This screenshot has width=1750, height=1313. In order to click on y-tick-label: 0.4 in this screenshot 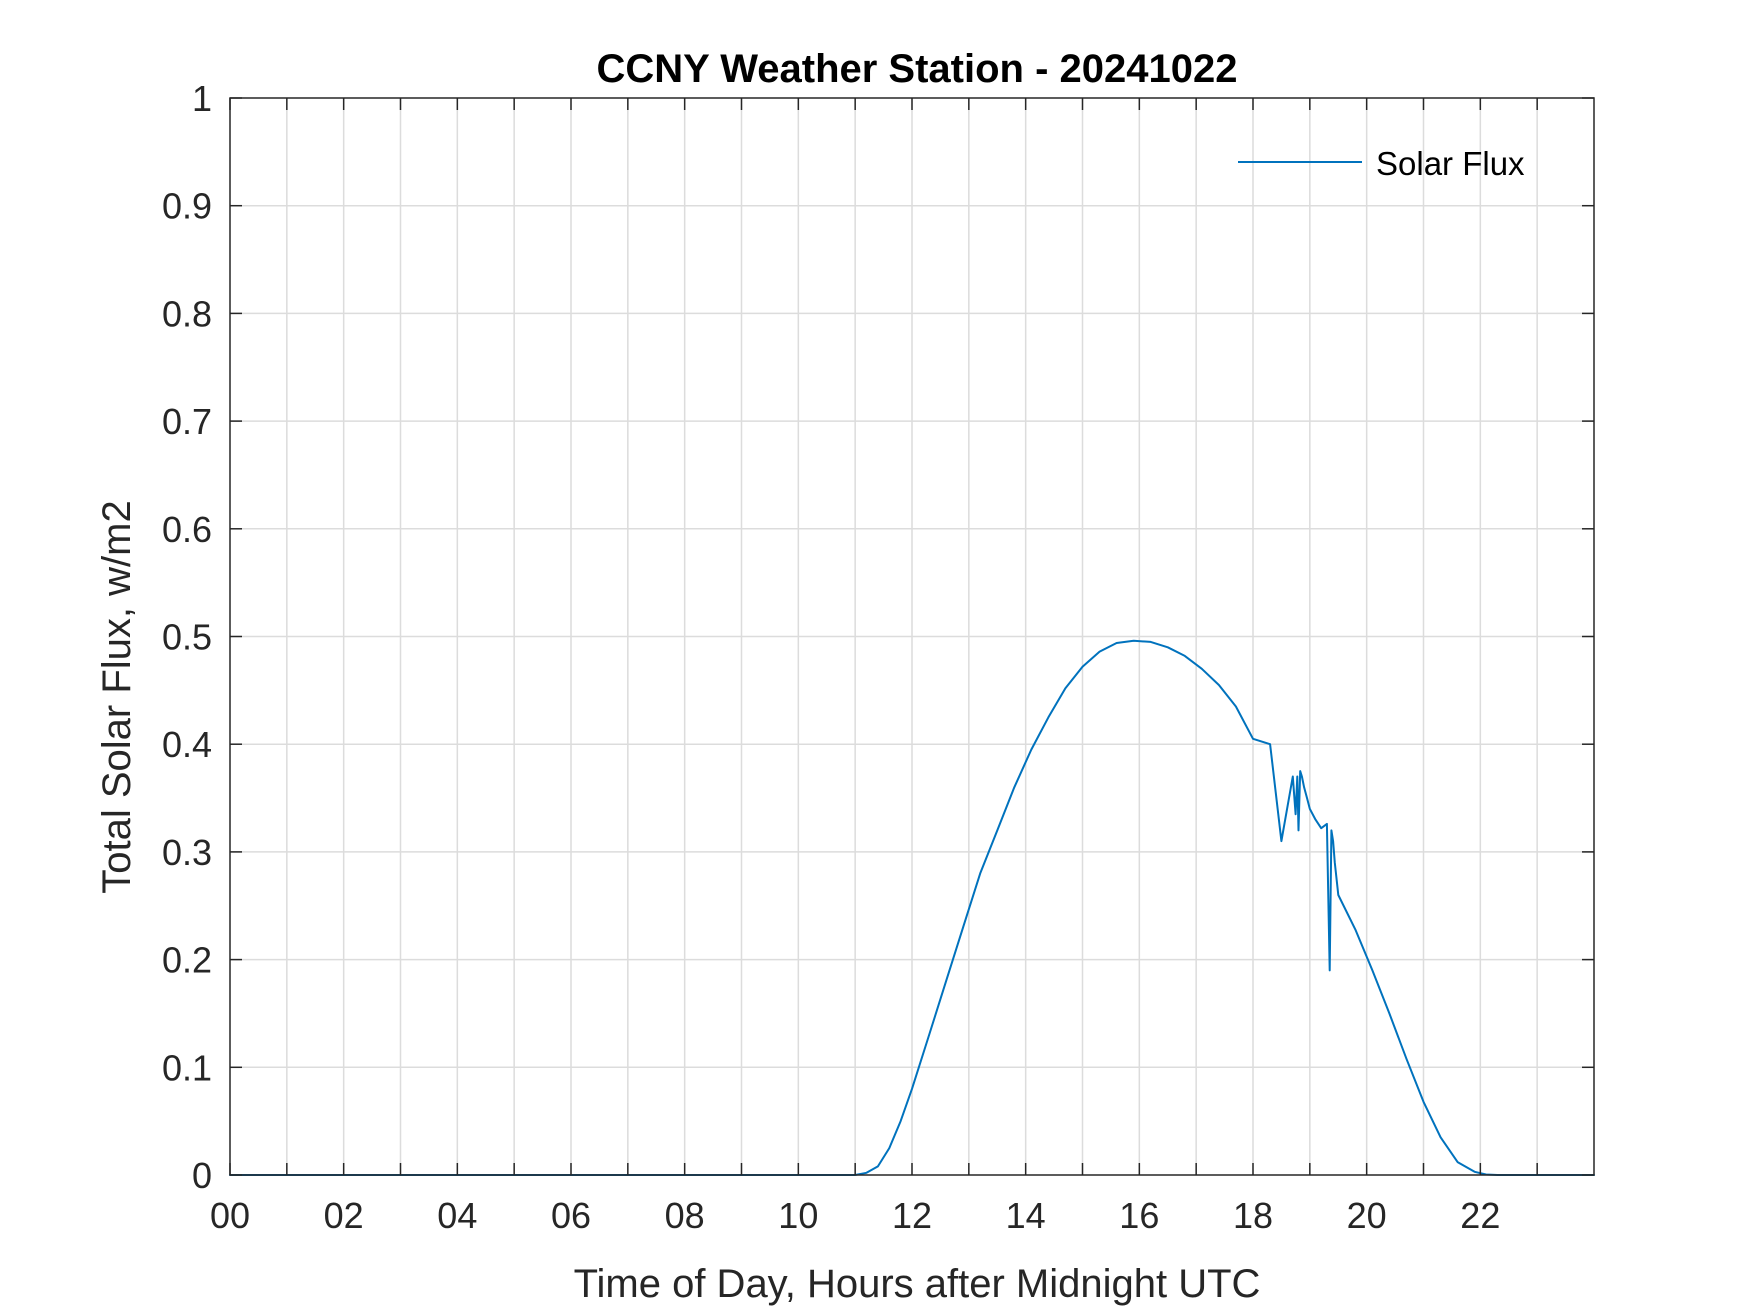, I will do `click(187, 744)`.